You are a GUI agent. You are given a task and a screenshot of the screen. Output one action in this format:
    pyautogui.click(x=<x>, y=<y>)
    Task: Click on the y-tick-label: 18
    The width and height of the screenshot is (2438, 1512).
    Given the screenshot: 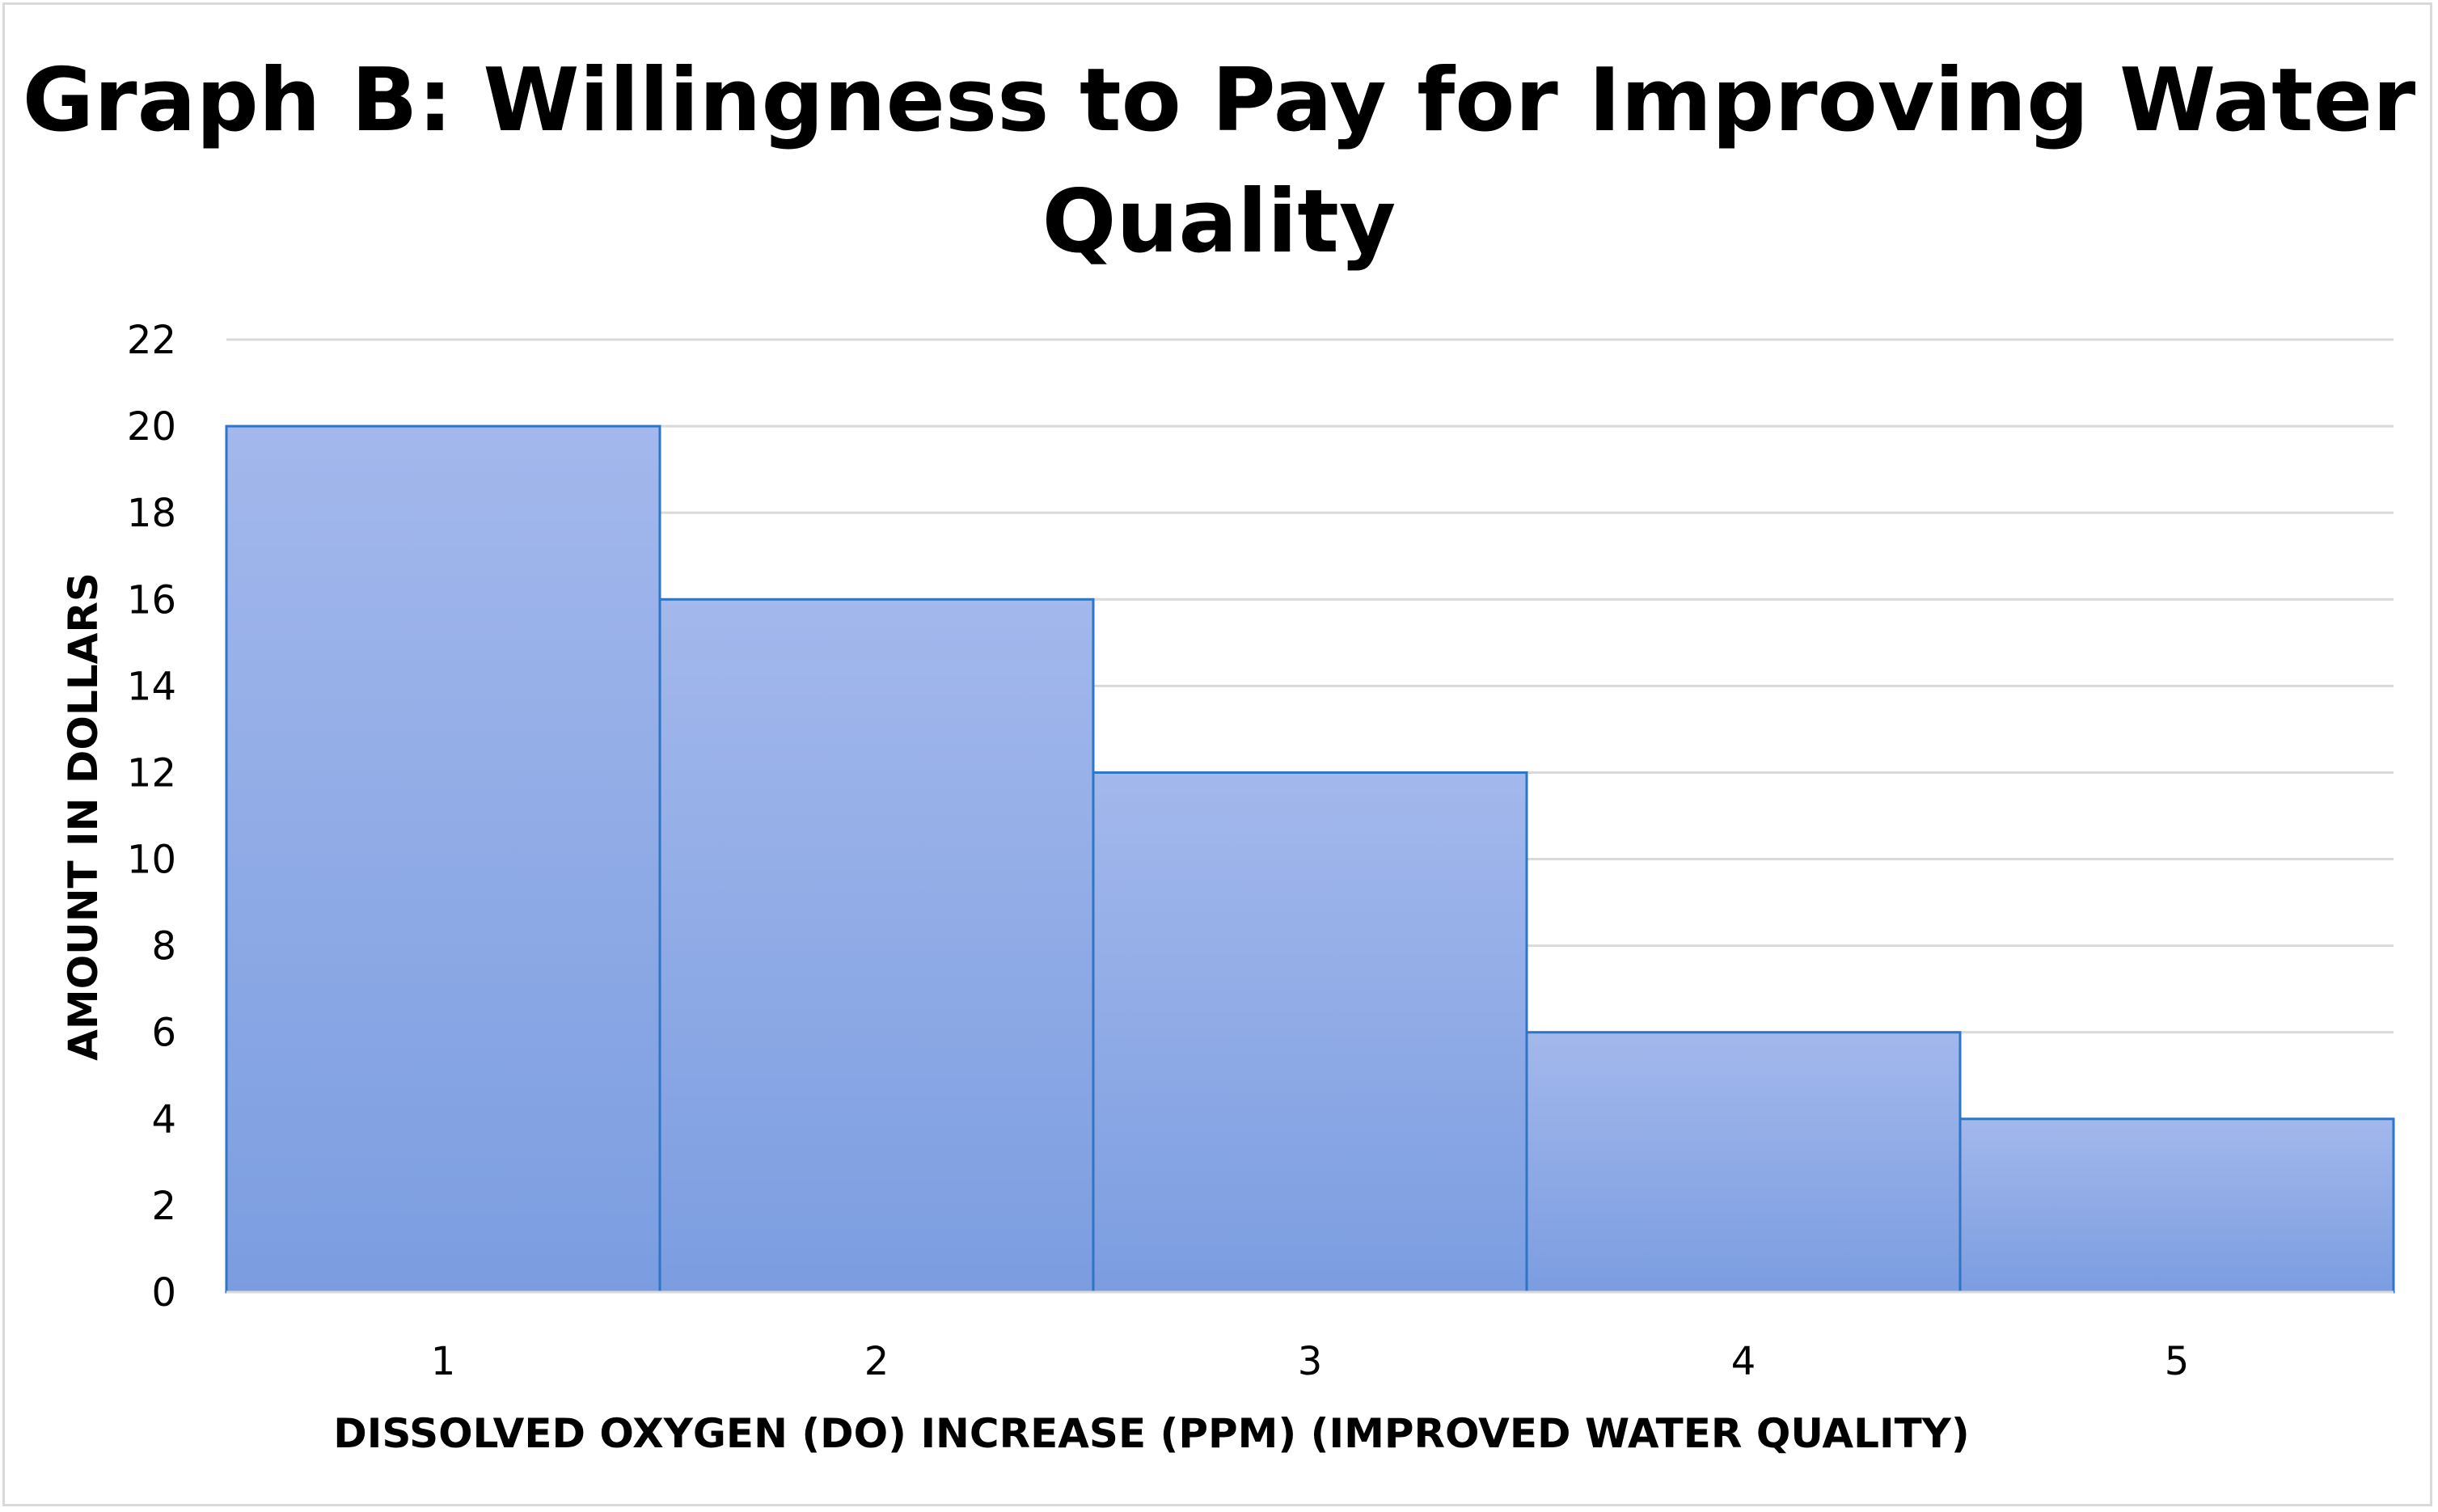 What is the action you would take?
    pyautogui.click(x=151, y=513)
    